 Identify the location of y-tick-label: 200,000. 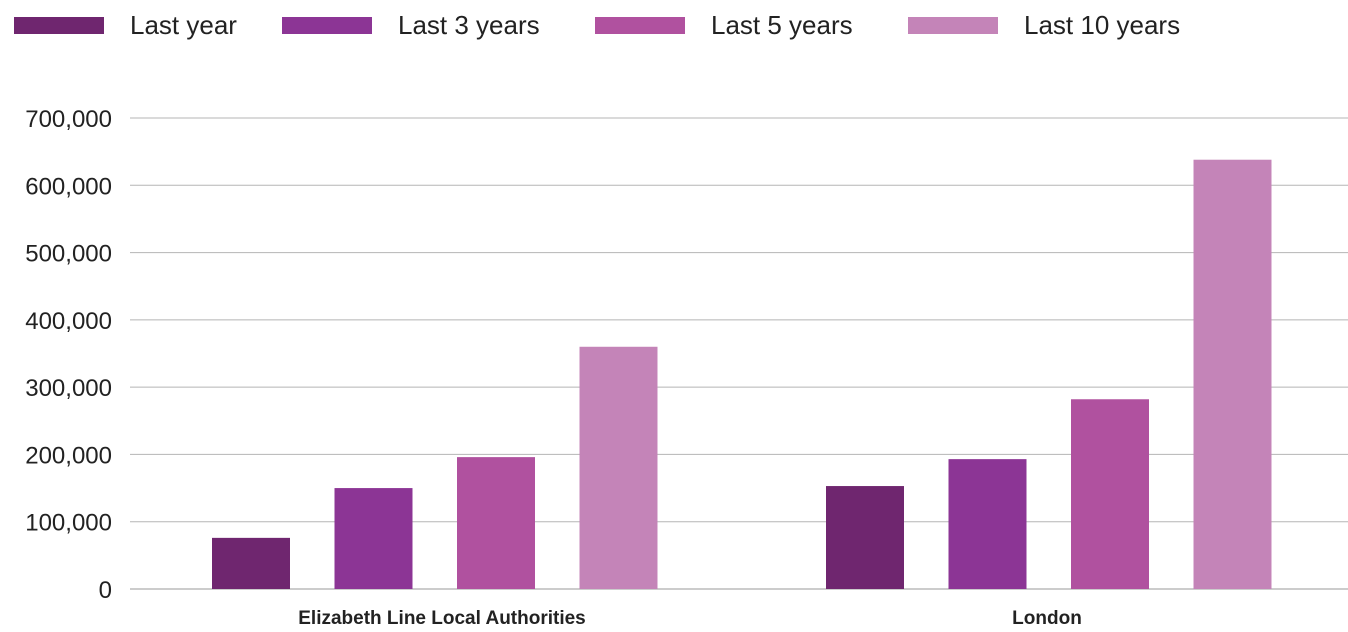
(68, 455).